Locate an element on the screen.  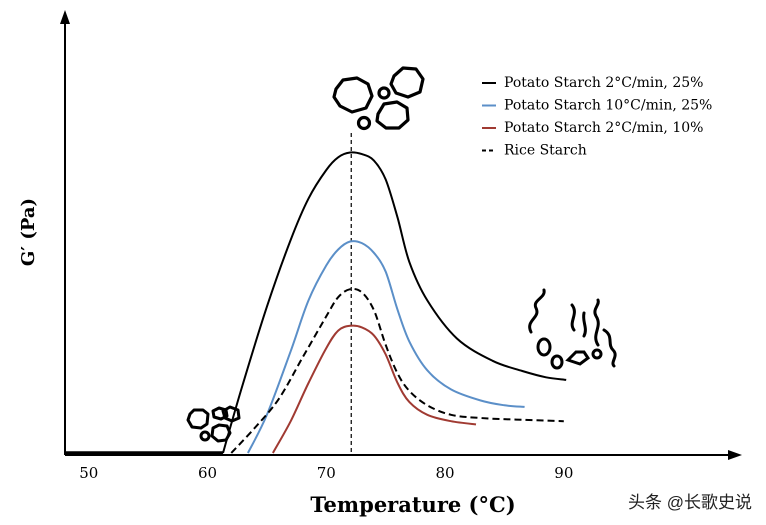
disrupted-granules-icon is located at coordinates (572, 329).